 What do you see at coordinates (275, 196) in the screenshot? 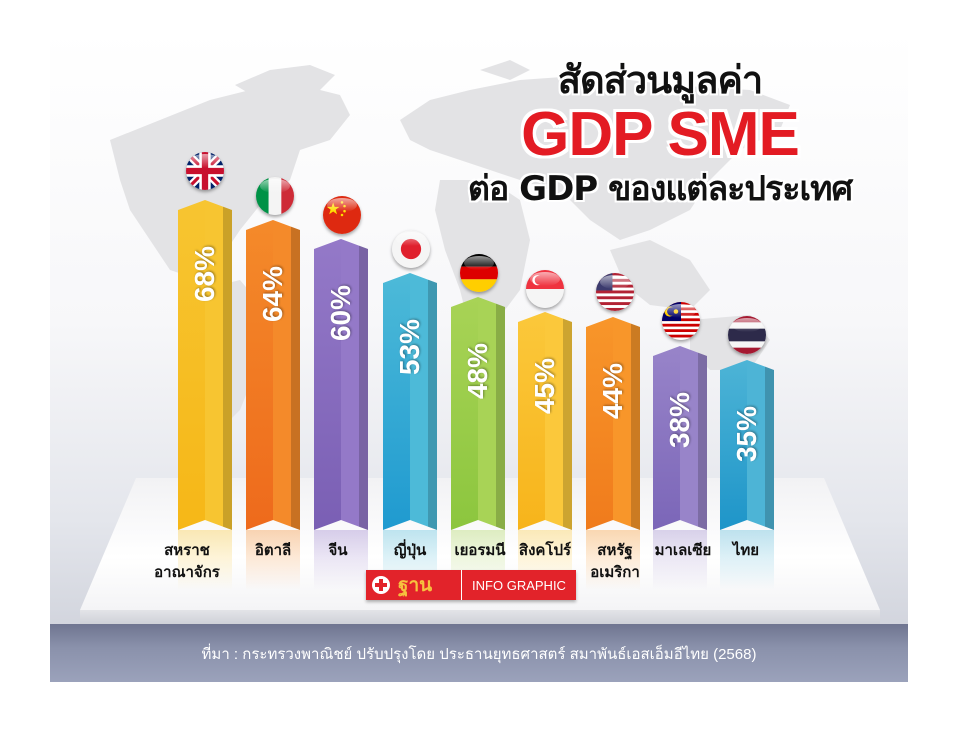
I see `italy-flag-icon` at bounding box center [275, 196].